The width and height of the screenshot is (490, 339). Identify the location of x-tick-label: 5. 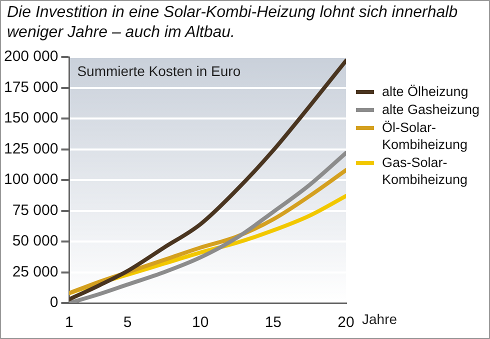
(127, 323).